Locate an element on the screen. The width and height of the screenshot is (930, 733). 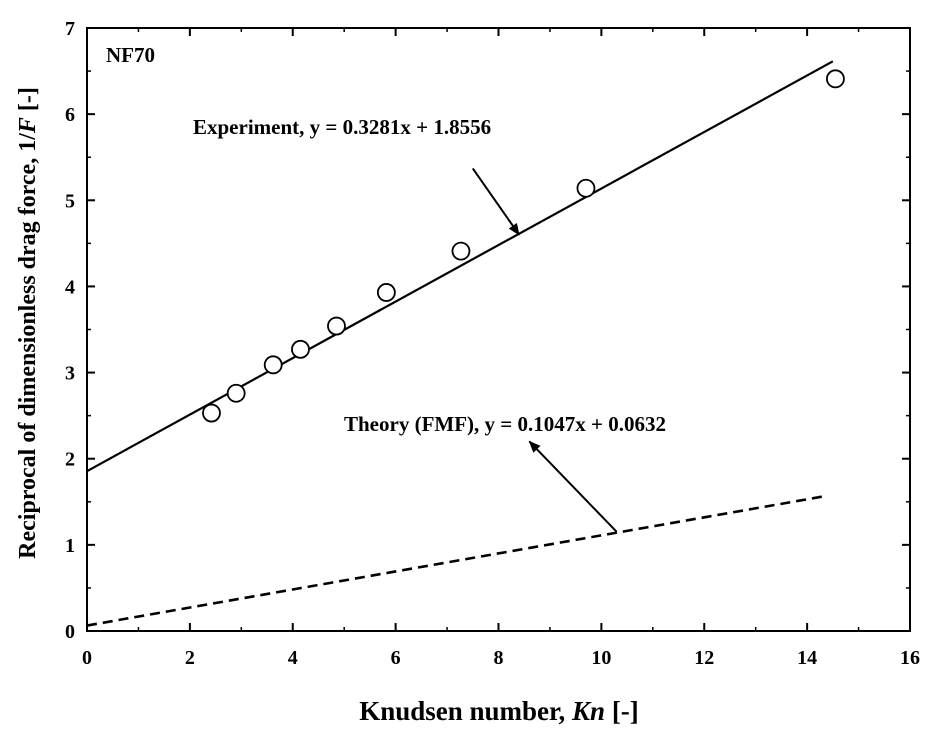
y-tick-label: 0 is located at coordinates (70, 632).